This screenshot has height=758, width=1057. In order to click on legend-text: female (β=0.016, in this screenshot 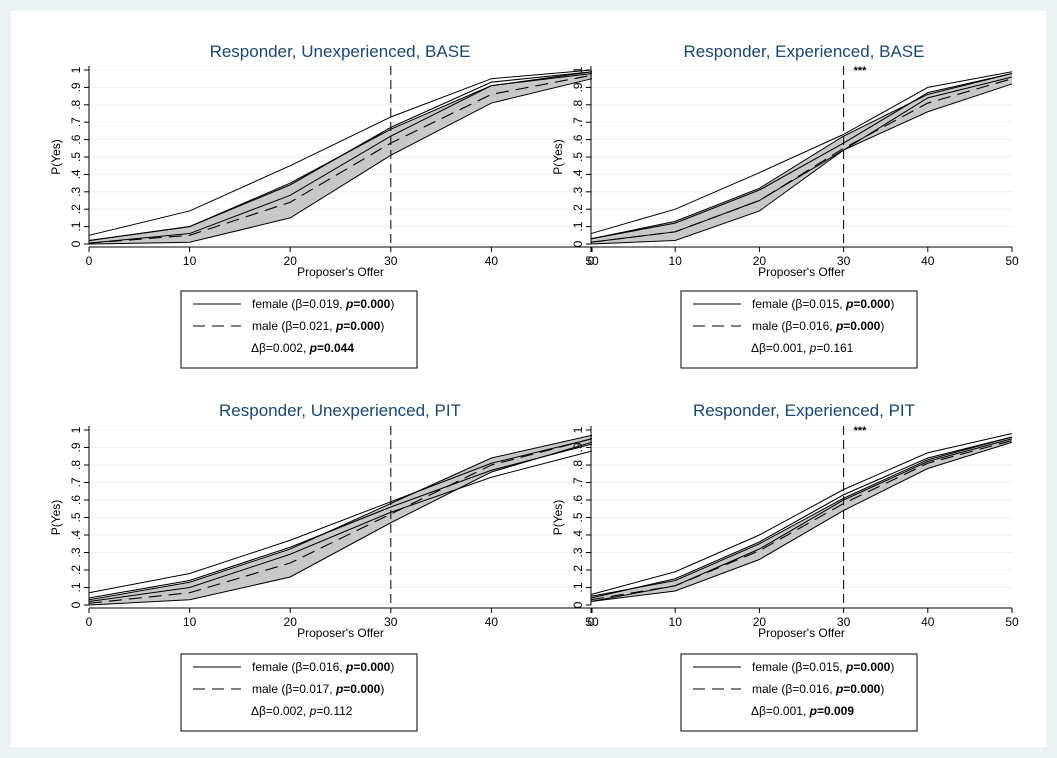, I will do `click(299, 667)`.